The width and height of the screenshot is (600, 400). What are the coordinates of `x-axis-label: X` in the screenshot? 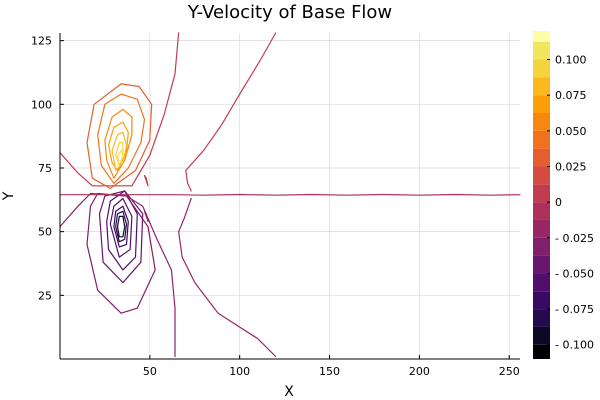 It's located at (289, 392).